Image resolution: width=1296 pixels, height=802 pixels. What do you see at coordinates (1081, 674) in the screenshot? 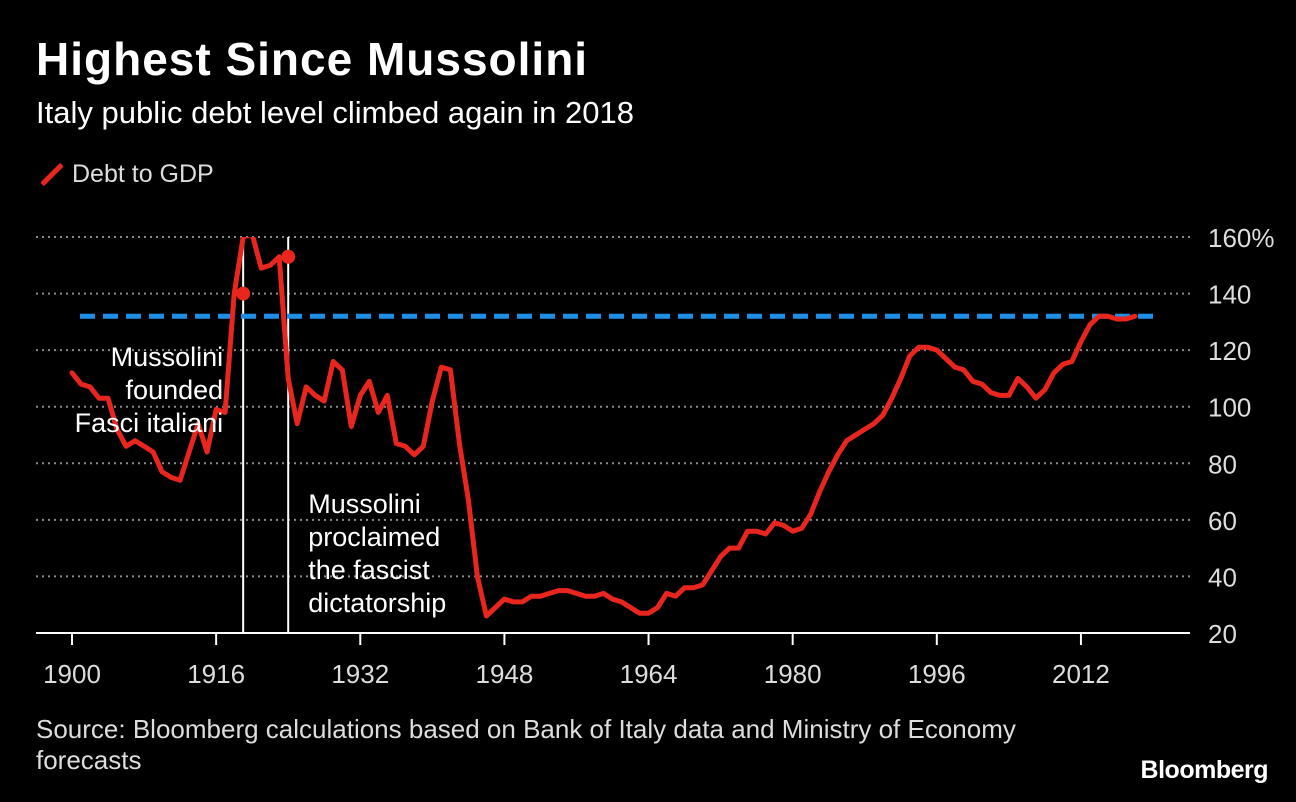
I see `x-tick-label: 2012` at bounding box center [1081, 674].